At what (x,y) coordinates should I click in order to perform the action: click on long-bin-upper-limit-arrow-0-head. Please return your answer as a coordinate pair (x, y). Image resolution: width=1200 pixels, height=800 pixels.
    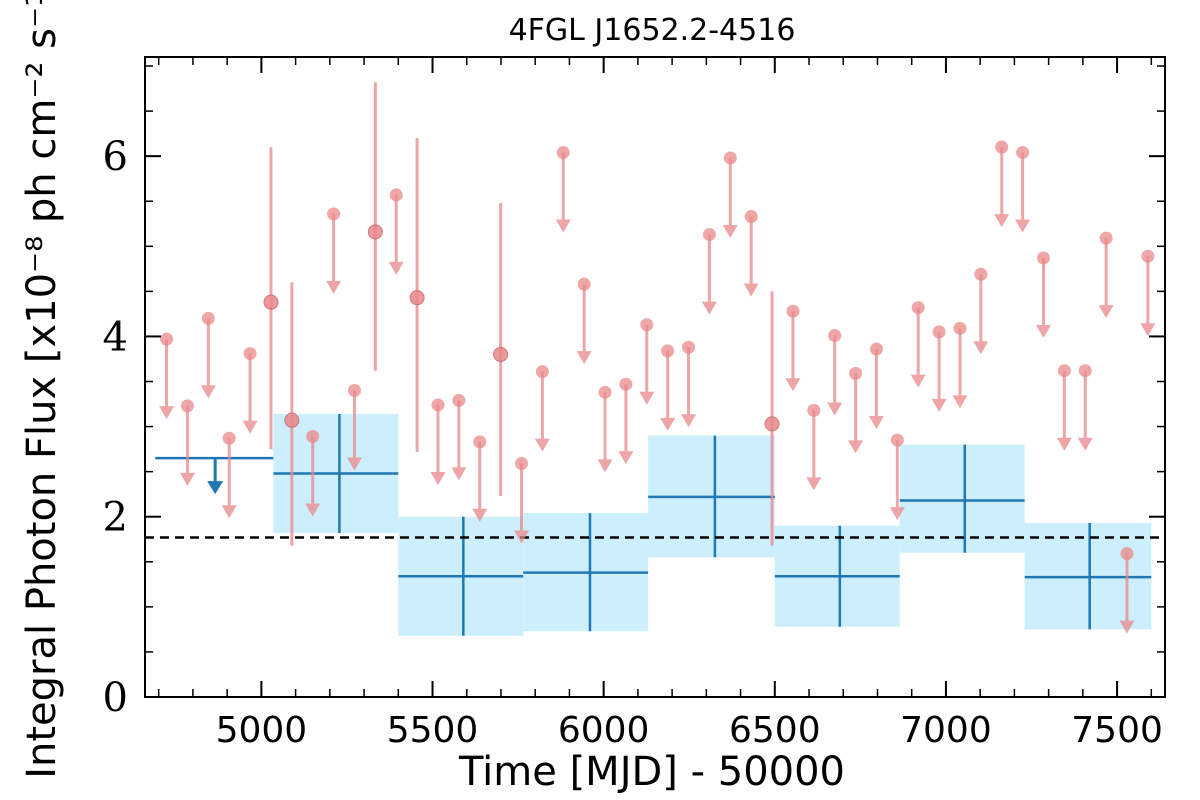
    Looking at the image, I should click on (215, 488).